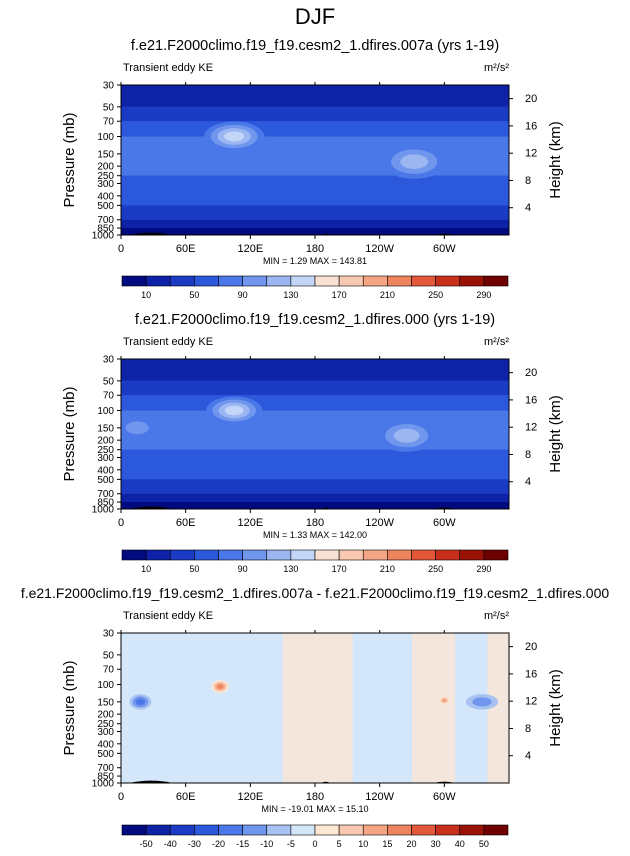 The height and width of the screenshot is (856, 630). I want to click on y-tick-label: 100, so click(105, 411).